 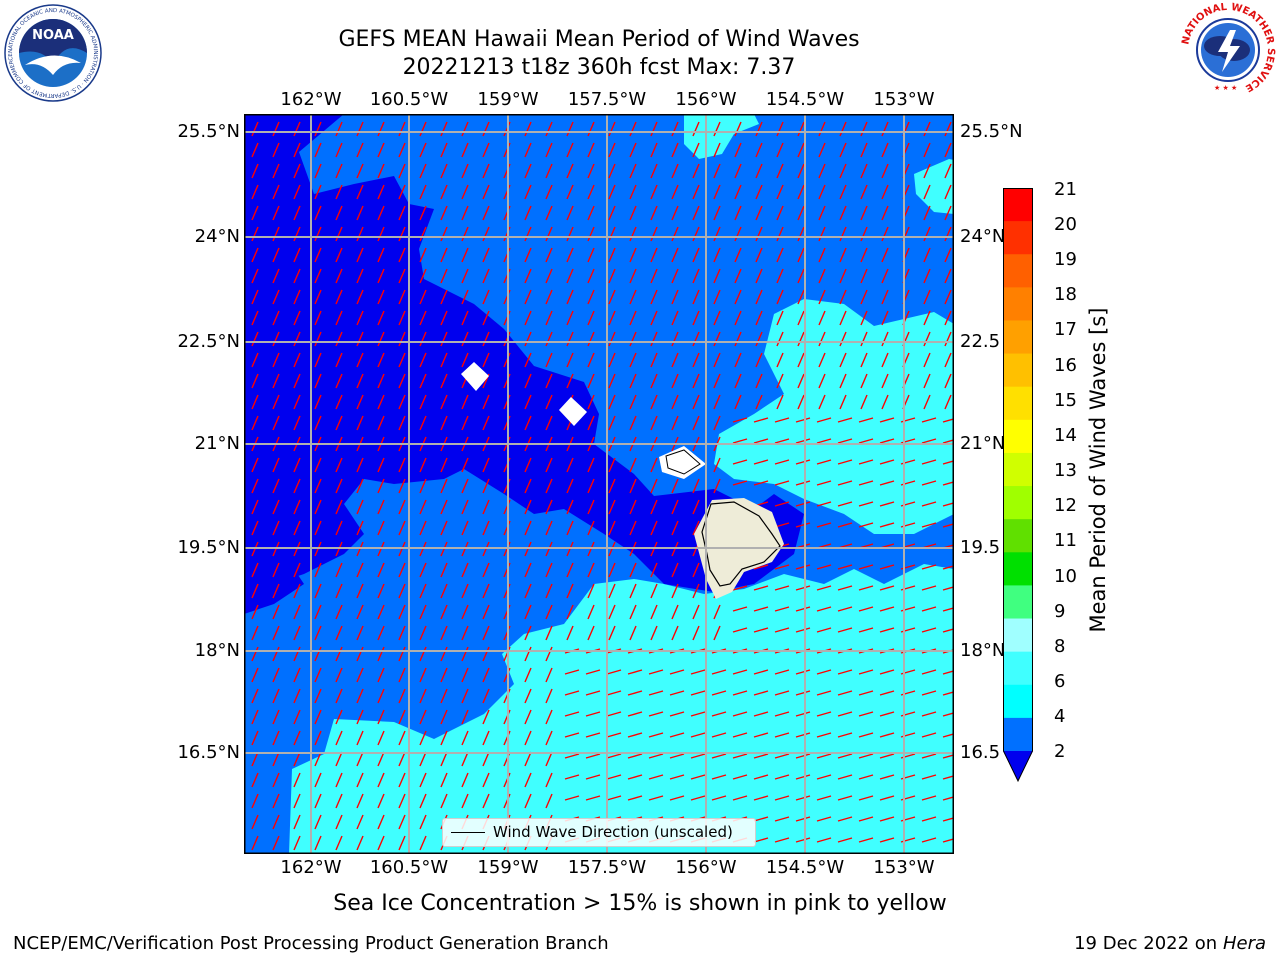 I want to click on colorbar-tick-label: 16, so click(x=1065, y=365).